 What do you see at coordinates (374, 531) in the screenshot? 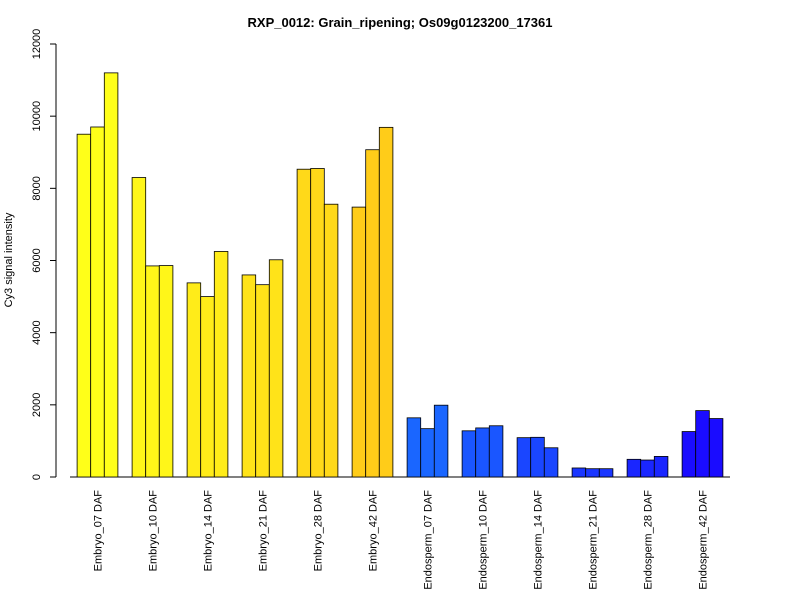
I see `x-tick-label: Embryo_42 DAF` at bounding box center [374, 531].